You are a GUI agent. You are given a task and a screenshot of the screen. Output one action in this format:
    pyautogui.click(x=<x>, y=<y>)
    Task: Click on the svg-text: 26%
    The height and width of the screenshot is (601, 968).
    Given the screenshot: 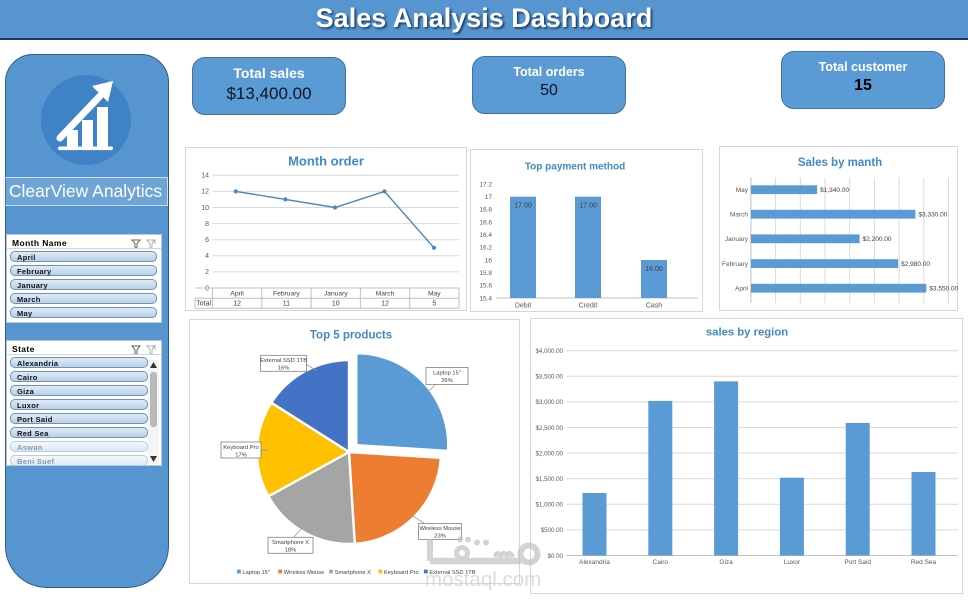 What is the action you would take?
    pyautogui.click(x=447, y=381)
    